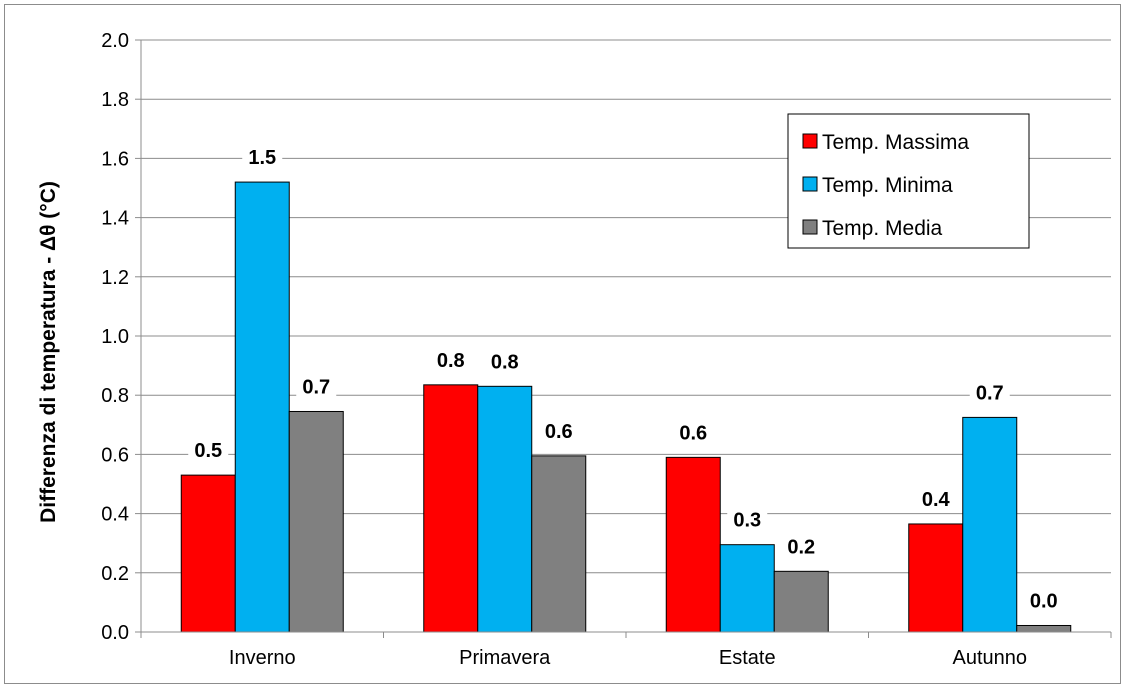  Describe the element at coordinates (115, 574) in the screenshot. I see `y-tick-label: 0.2` at that location.